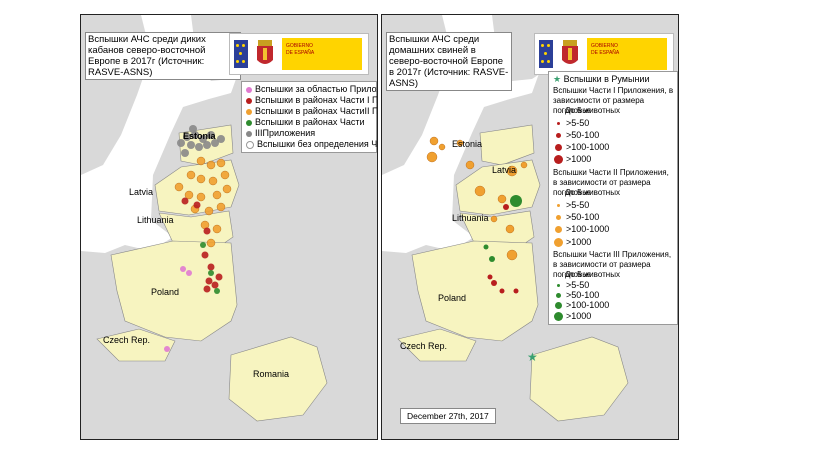  What do you see at coordinates (532, 357) in the screenshot?
I see `romania-star-icon: ★` at bounding box center [532, 357].